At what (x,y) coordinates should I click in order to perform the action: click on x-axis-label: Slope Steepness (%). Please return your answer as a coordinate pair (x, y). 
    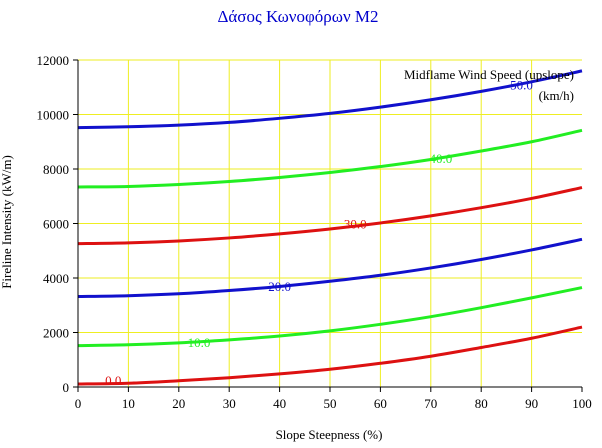
    Looking at the image, I should click on (329, 434).